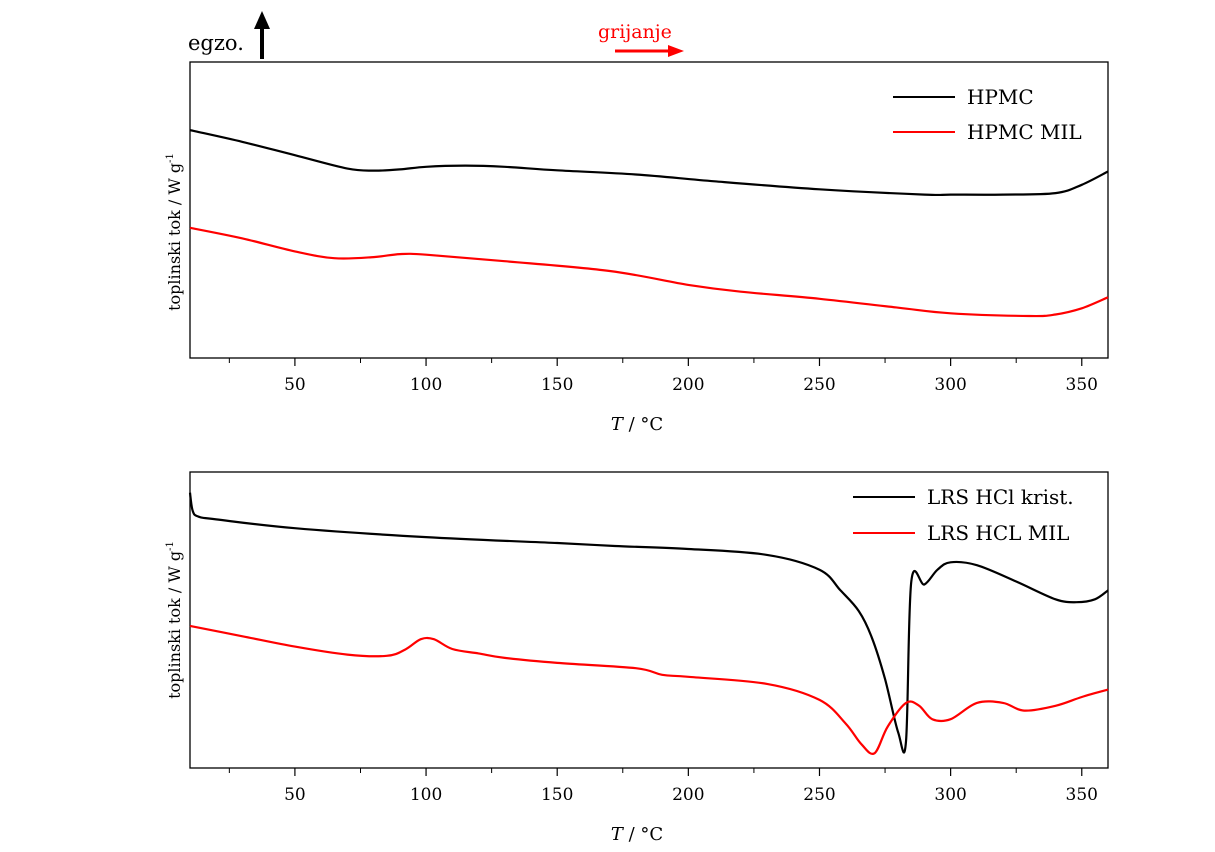  I want to click on legend-label-hpmc-mil: HPMC MIL, so click(1024, 132).